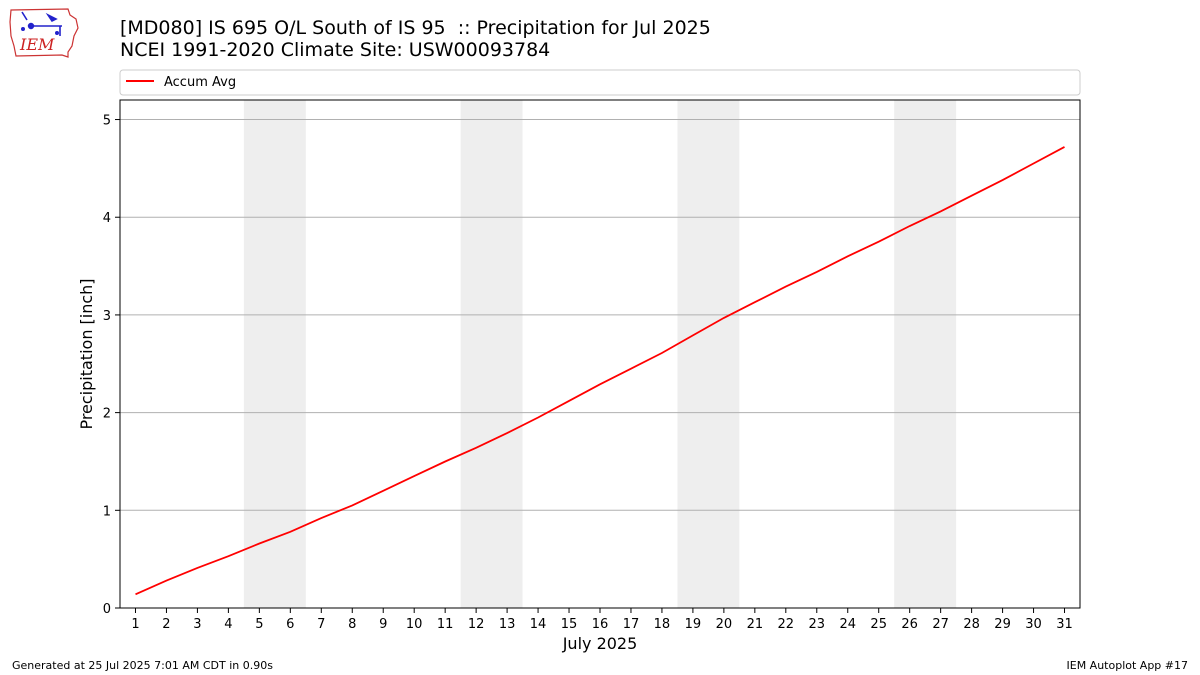  I want to click on y-axis: 0 1 2 3 4 5, so click(111, 365).